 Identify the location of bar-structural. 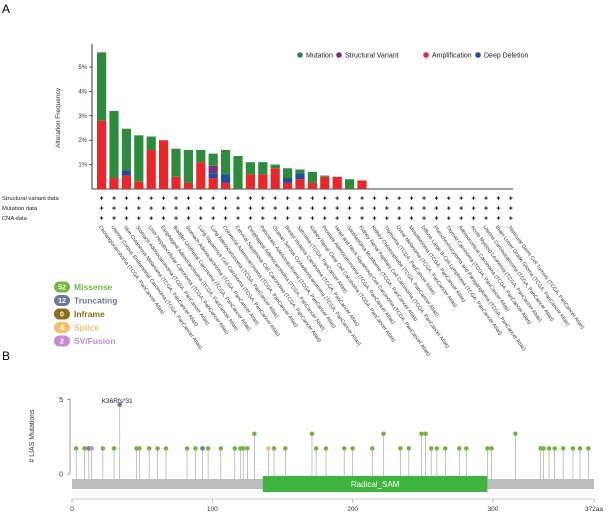
(213, 169).